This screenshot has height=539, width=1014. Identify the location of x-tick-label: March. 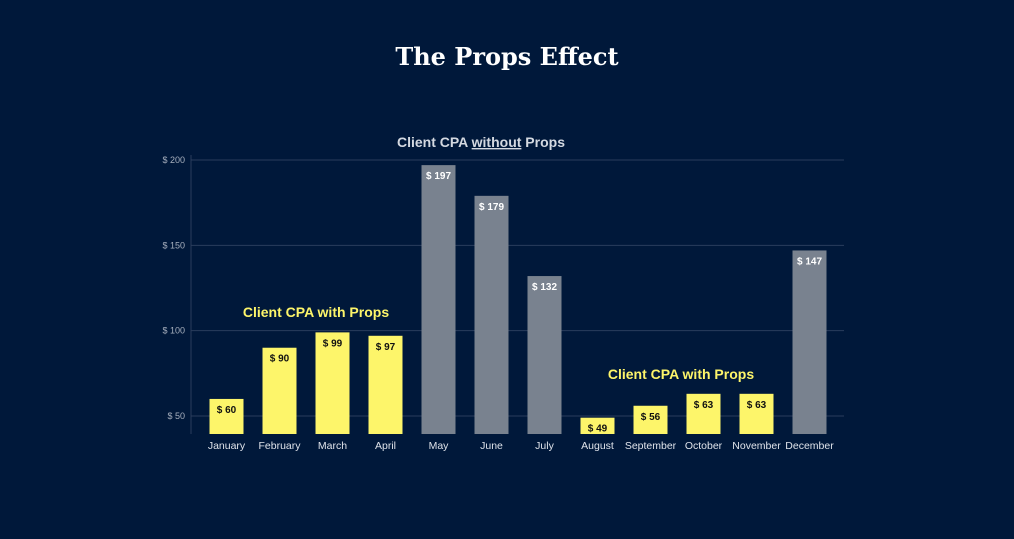
(332, 446).